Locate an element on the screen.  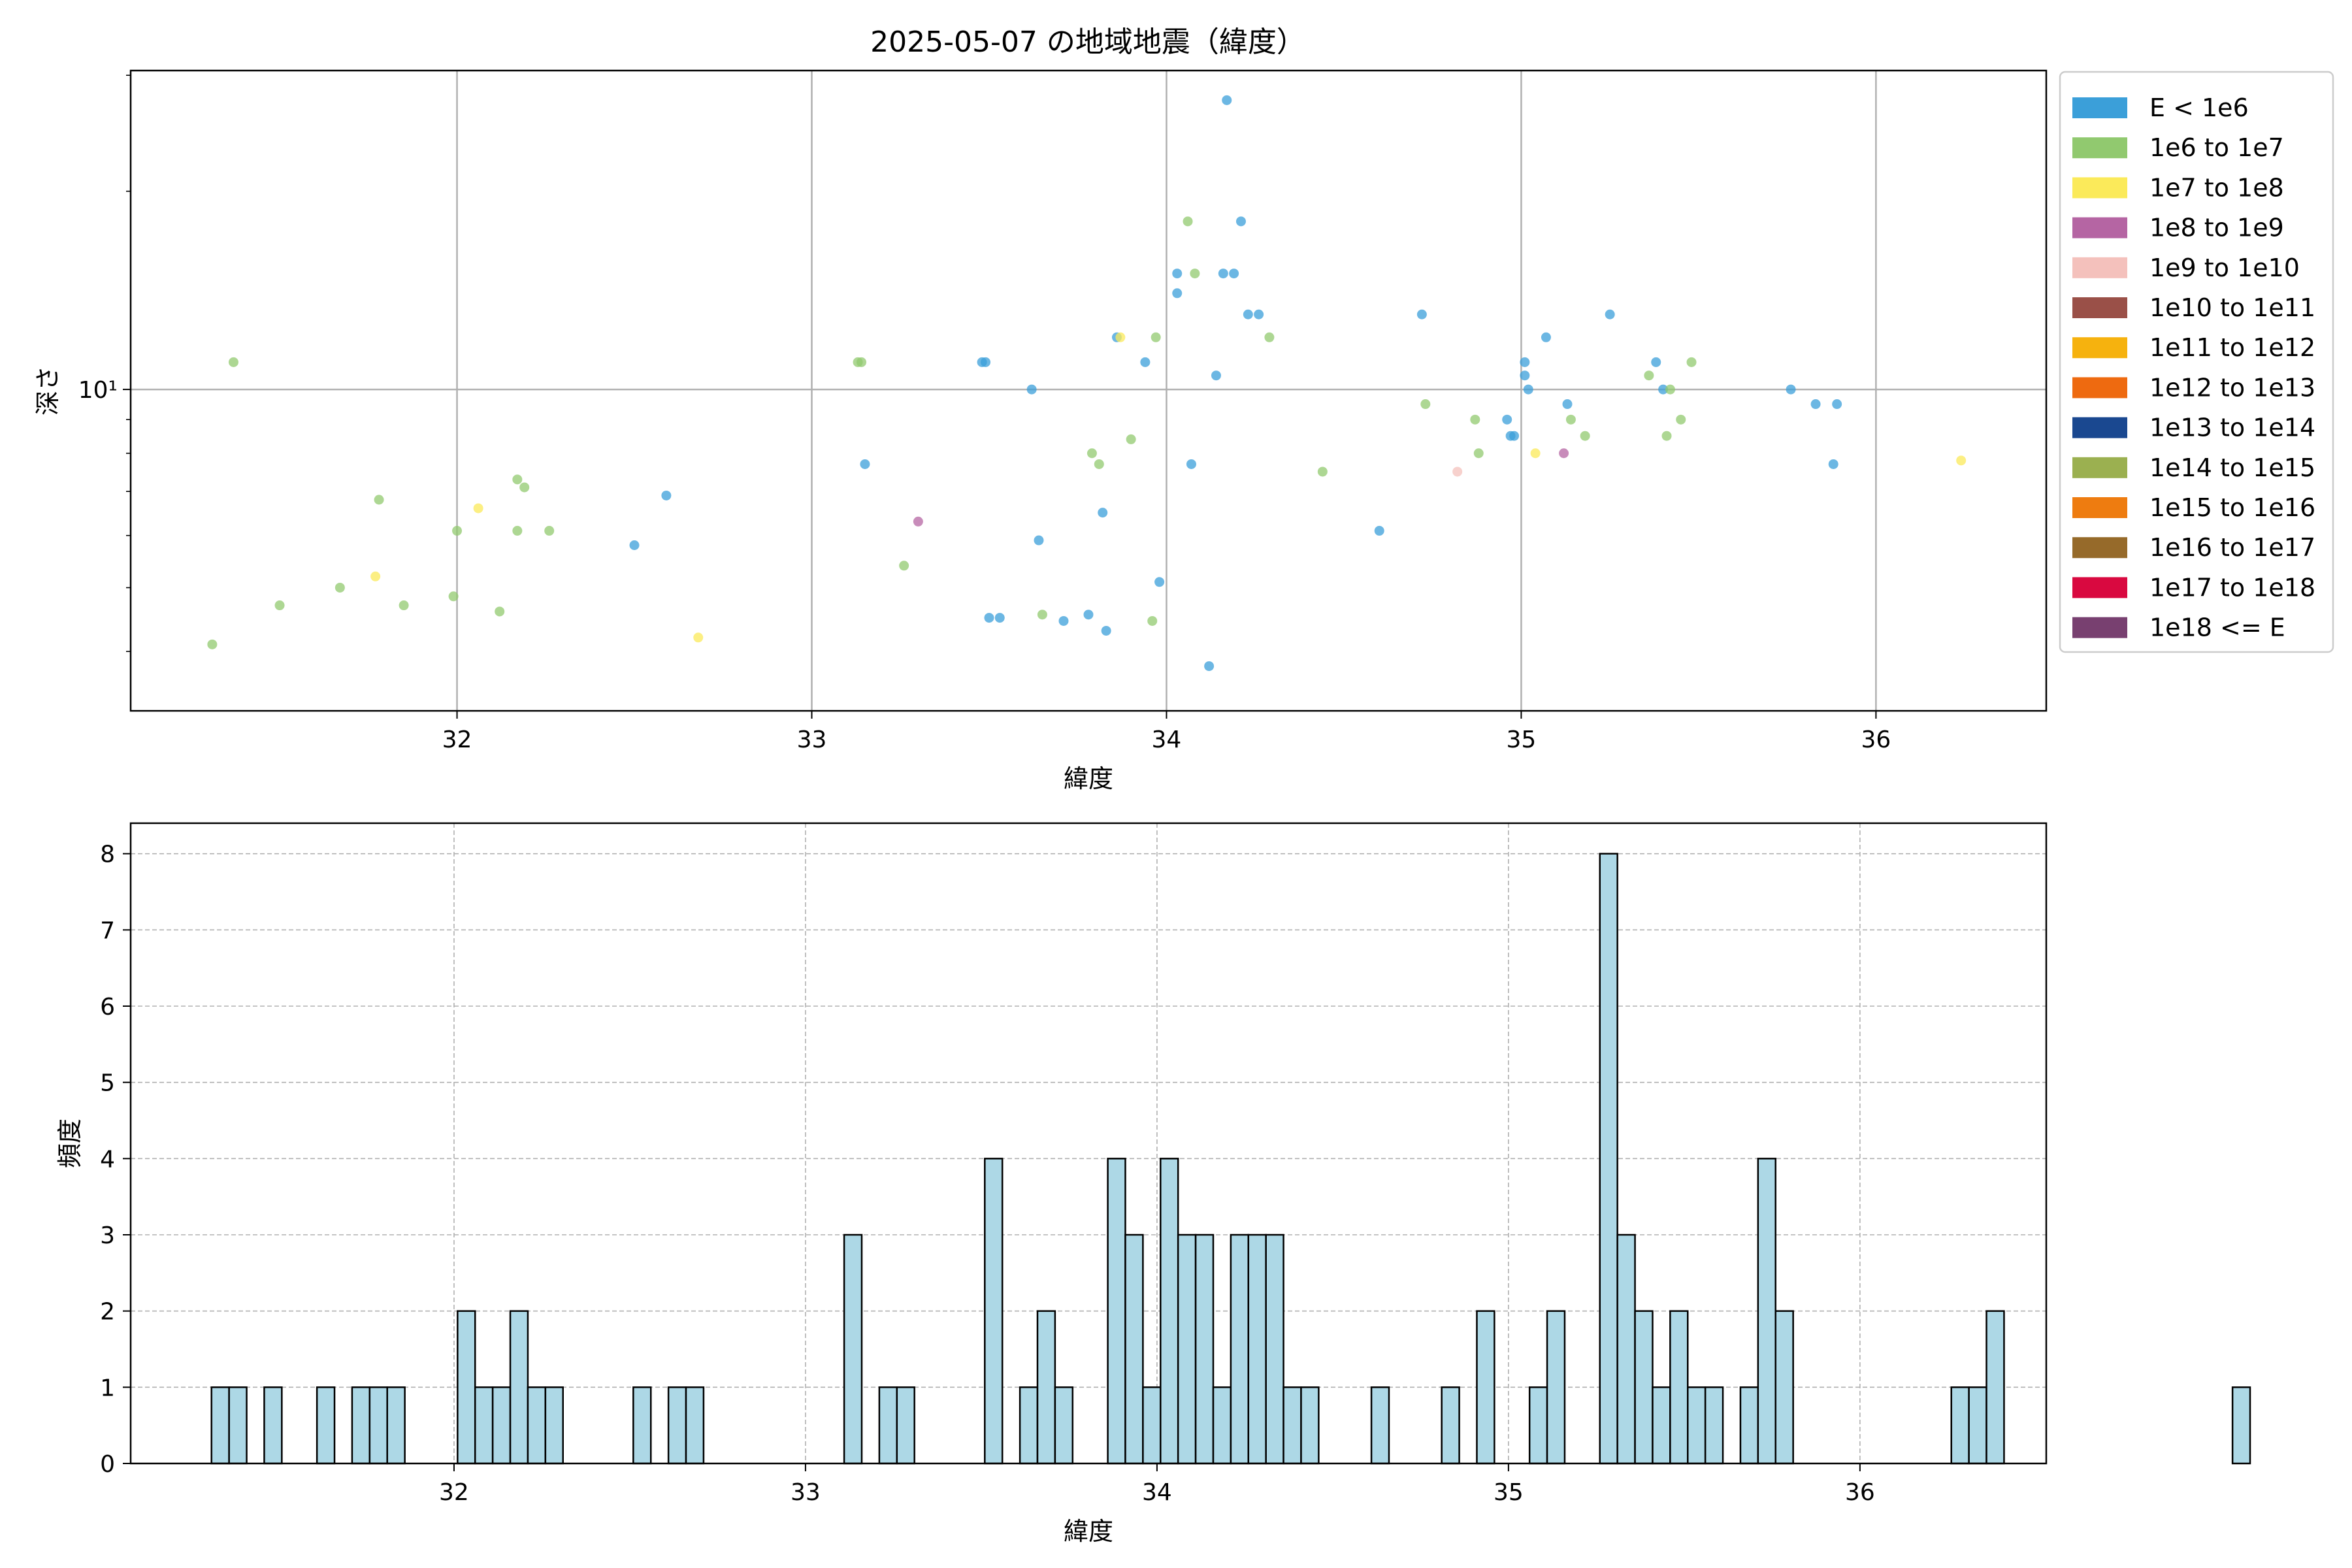
legend-entry-label: 1e14 to 1e15 is located at coordinates (2232, 467).